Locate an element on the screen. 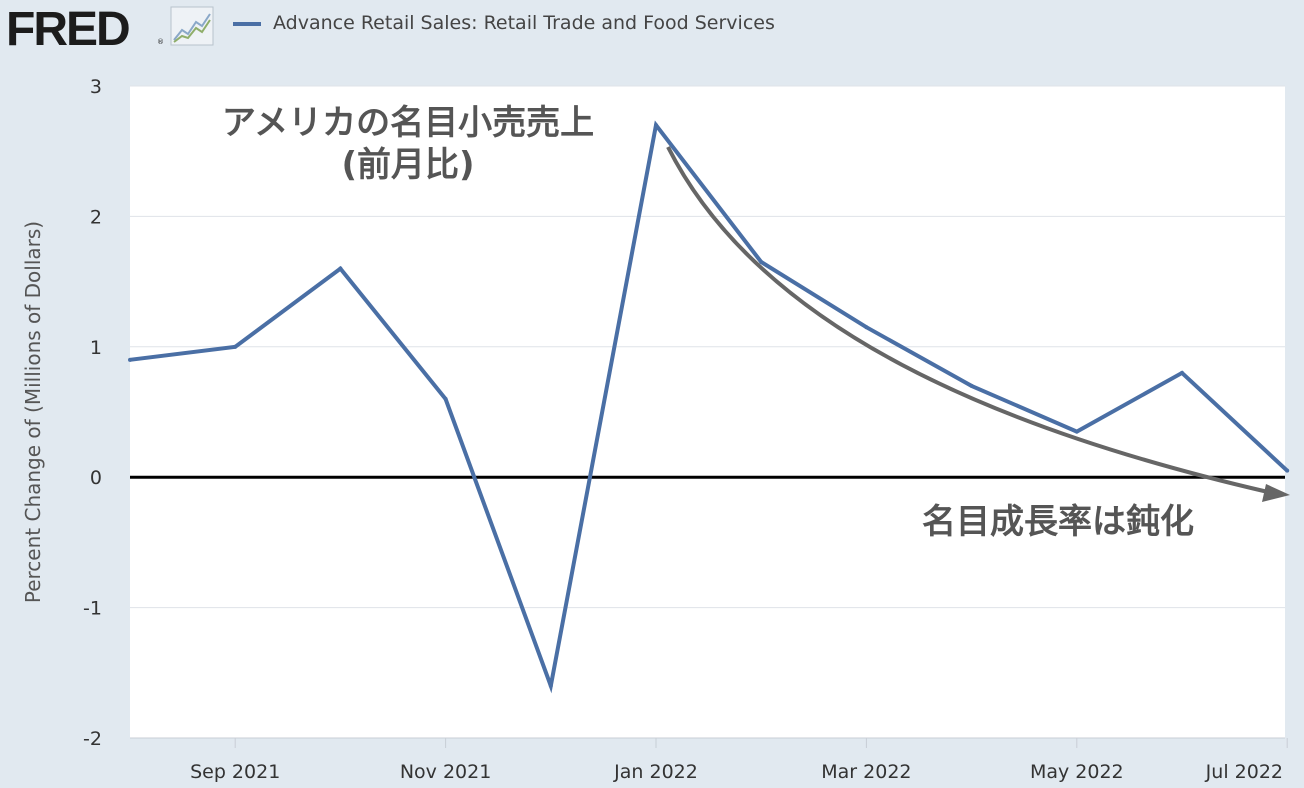 The height and width of the screenshot is (788, 1304). x-tick-label: Mar 2022 is located at coordinates (866, 772).